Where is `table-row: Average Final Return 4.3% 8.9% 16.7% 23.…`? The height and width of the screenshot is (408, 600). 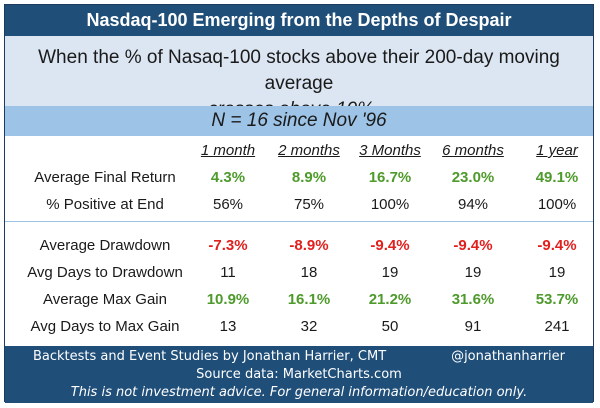 table-row: Average Final Return 4.3% 8.9% 16.7% 23.… is located at coordinates (299, 178).